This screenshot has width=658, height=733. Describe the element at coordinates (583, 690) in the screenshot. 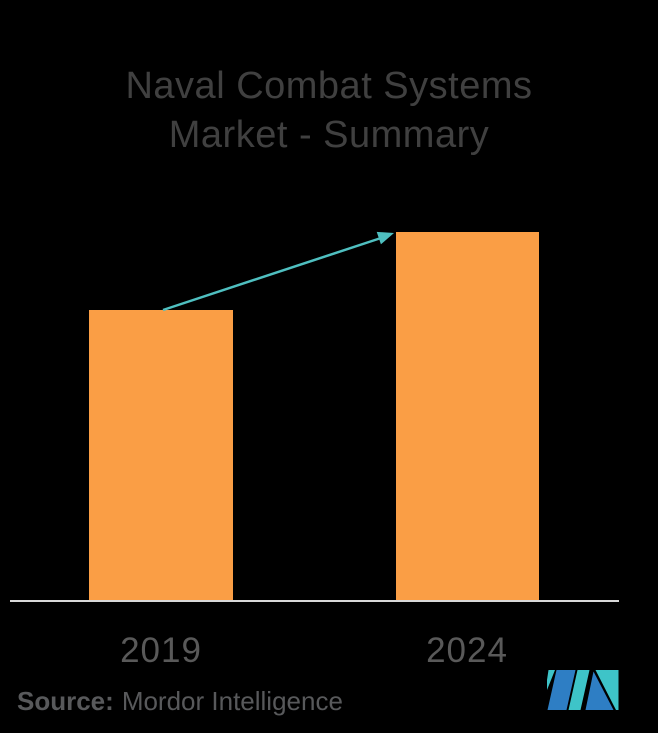

I see `mordor-intelligence-logo-icon` at that location.